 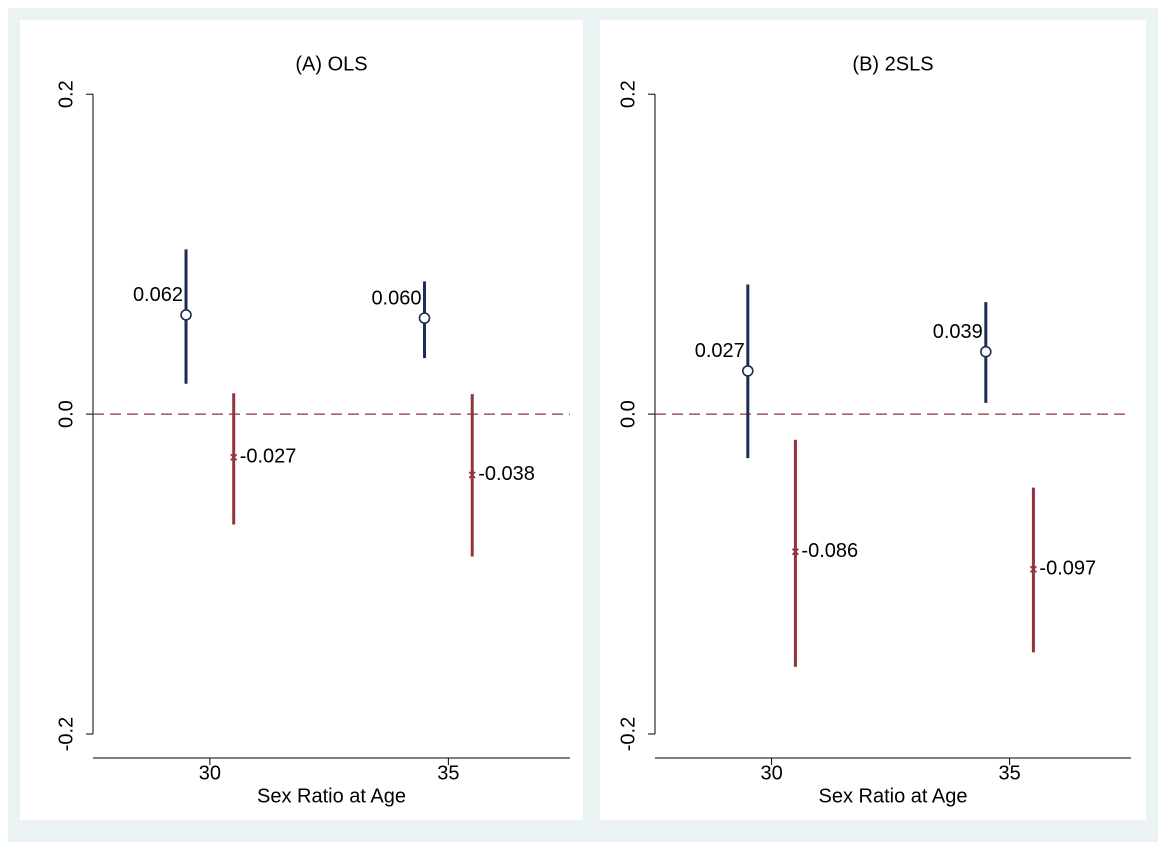 I want to click on value-label: -0.097, so click(x=1067, y=569).